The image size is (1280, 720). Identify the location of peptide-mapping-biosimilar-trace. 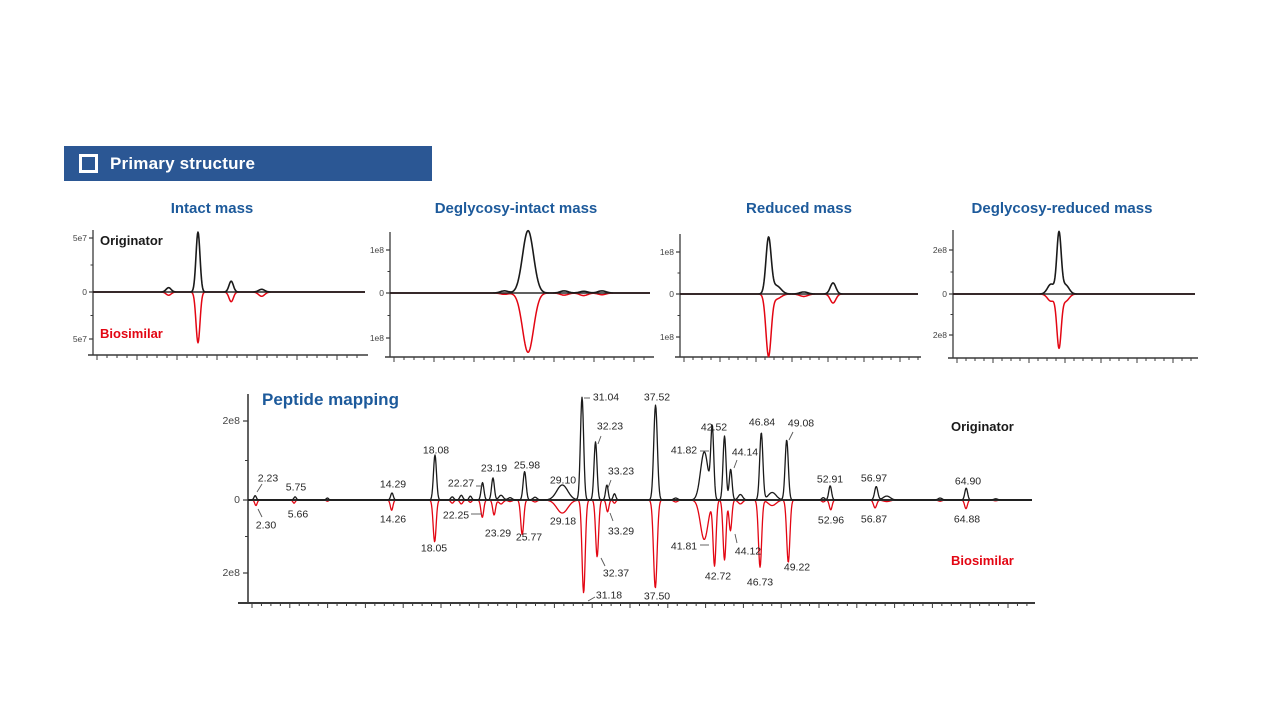
(640, 546).